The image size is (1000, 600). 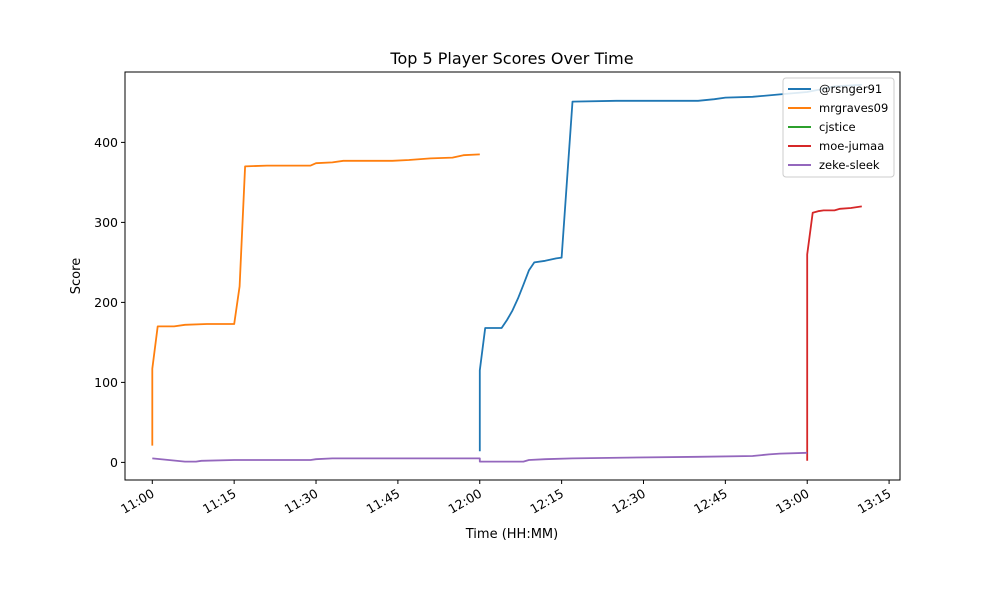 I want to click on y-axis: 0 100 200 300 400, so click(x=109, y=302).